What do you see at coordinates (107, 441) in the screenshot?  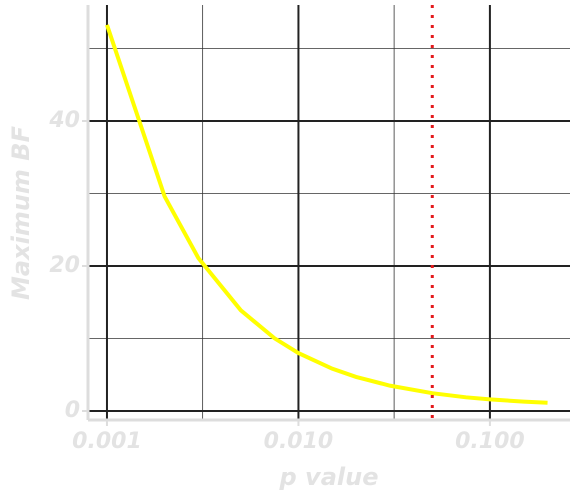 I see `x-tick-label: 0.001` at bounding box center [107, 441].